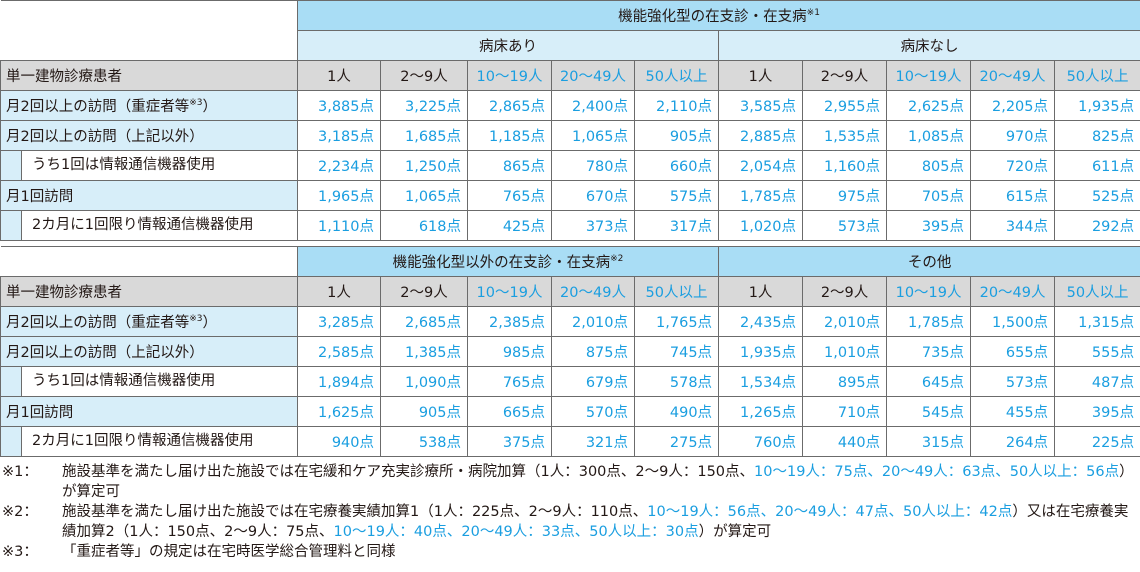 The height and width of the screenshot is (572, 1140). What do you see at coordinates (845, 351) in the screenshot?
I see `points-cell: 1,010点` at bounding box center [845, 351].